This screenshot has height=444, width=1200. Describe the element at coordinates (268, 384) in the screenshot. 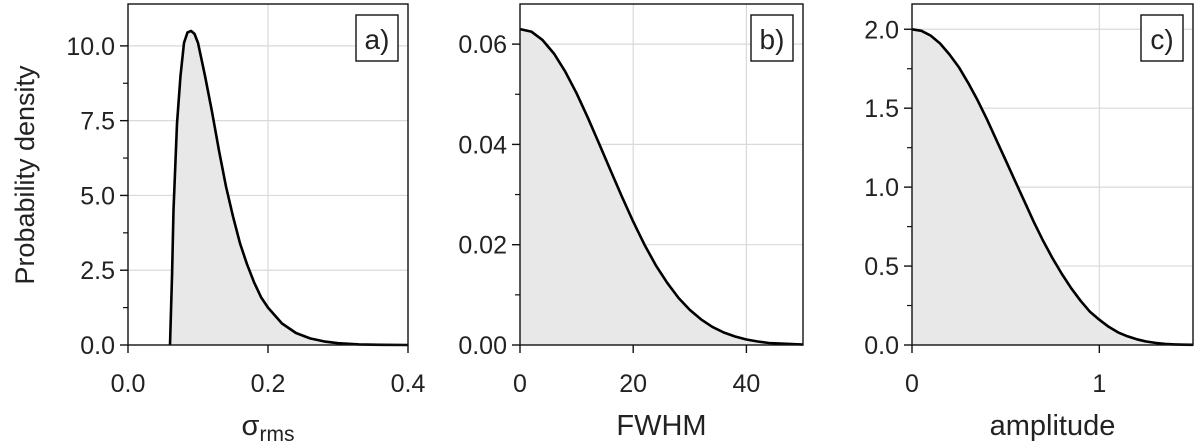

I see `panel-a-xtick-label-1: 0.2` at that location.